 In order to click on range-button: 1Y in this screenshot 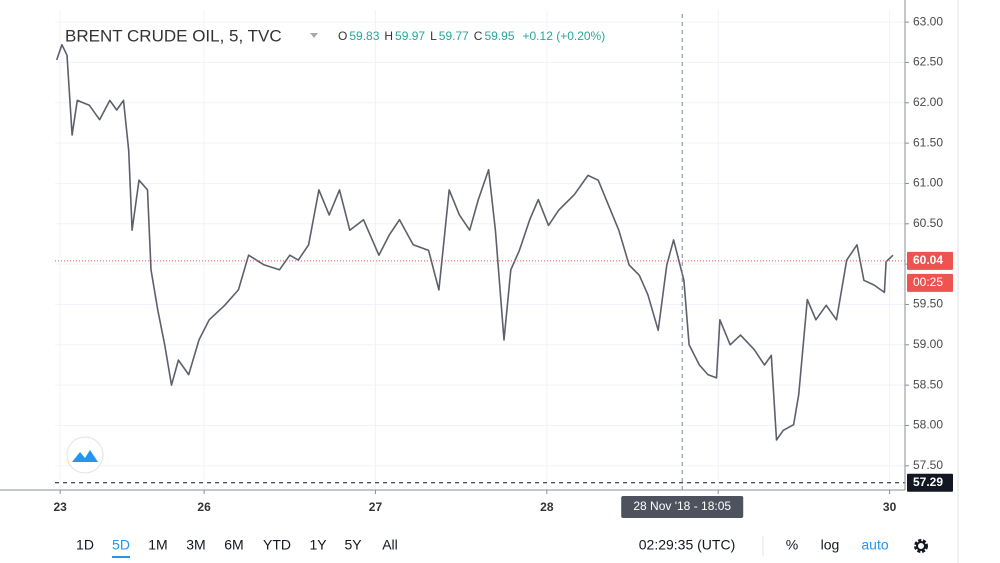, I will do `click(318, 545)`.